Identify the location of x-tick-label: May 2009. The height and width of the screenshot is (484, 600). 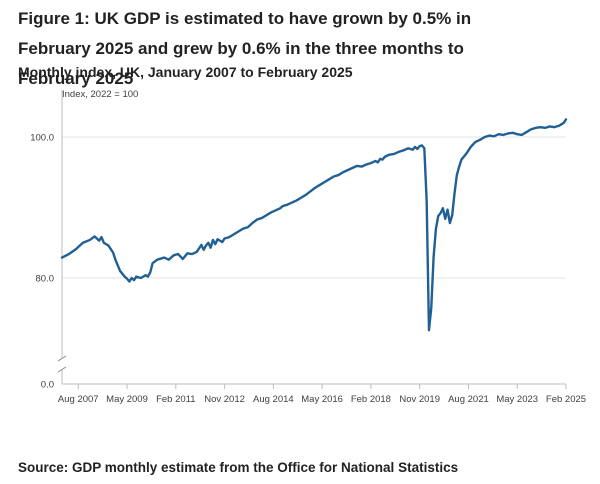
(127, 399).